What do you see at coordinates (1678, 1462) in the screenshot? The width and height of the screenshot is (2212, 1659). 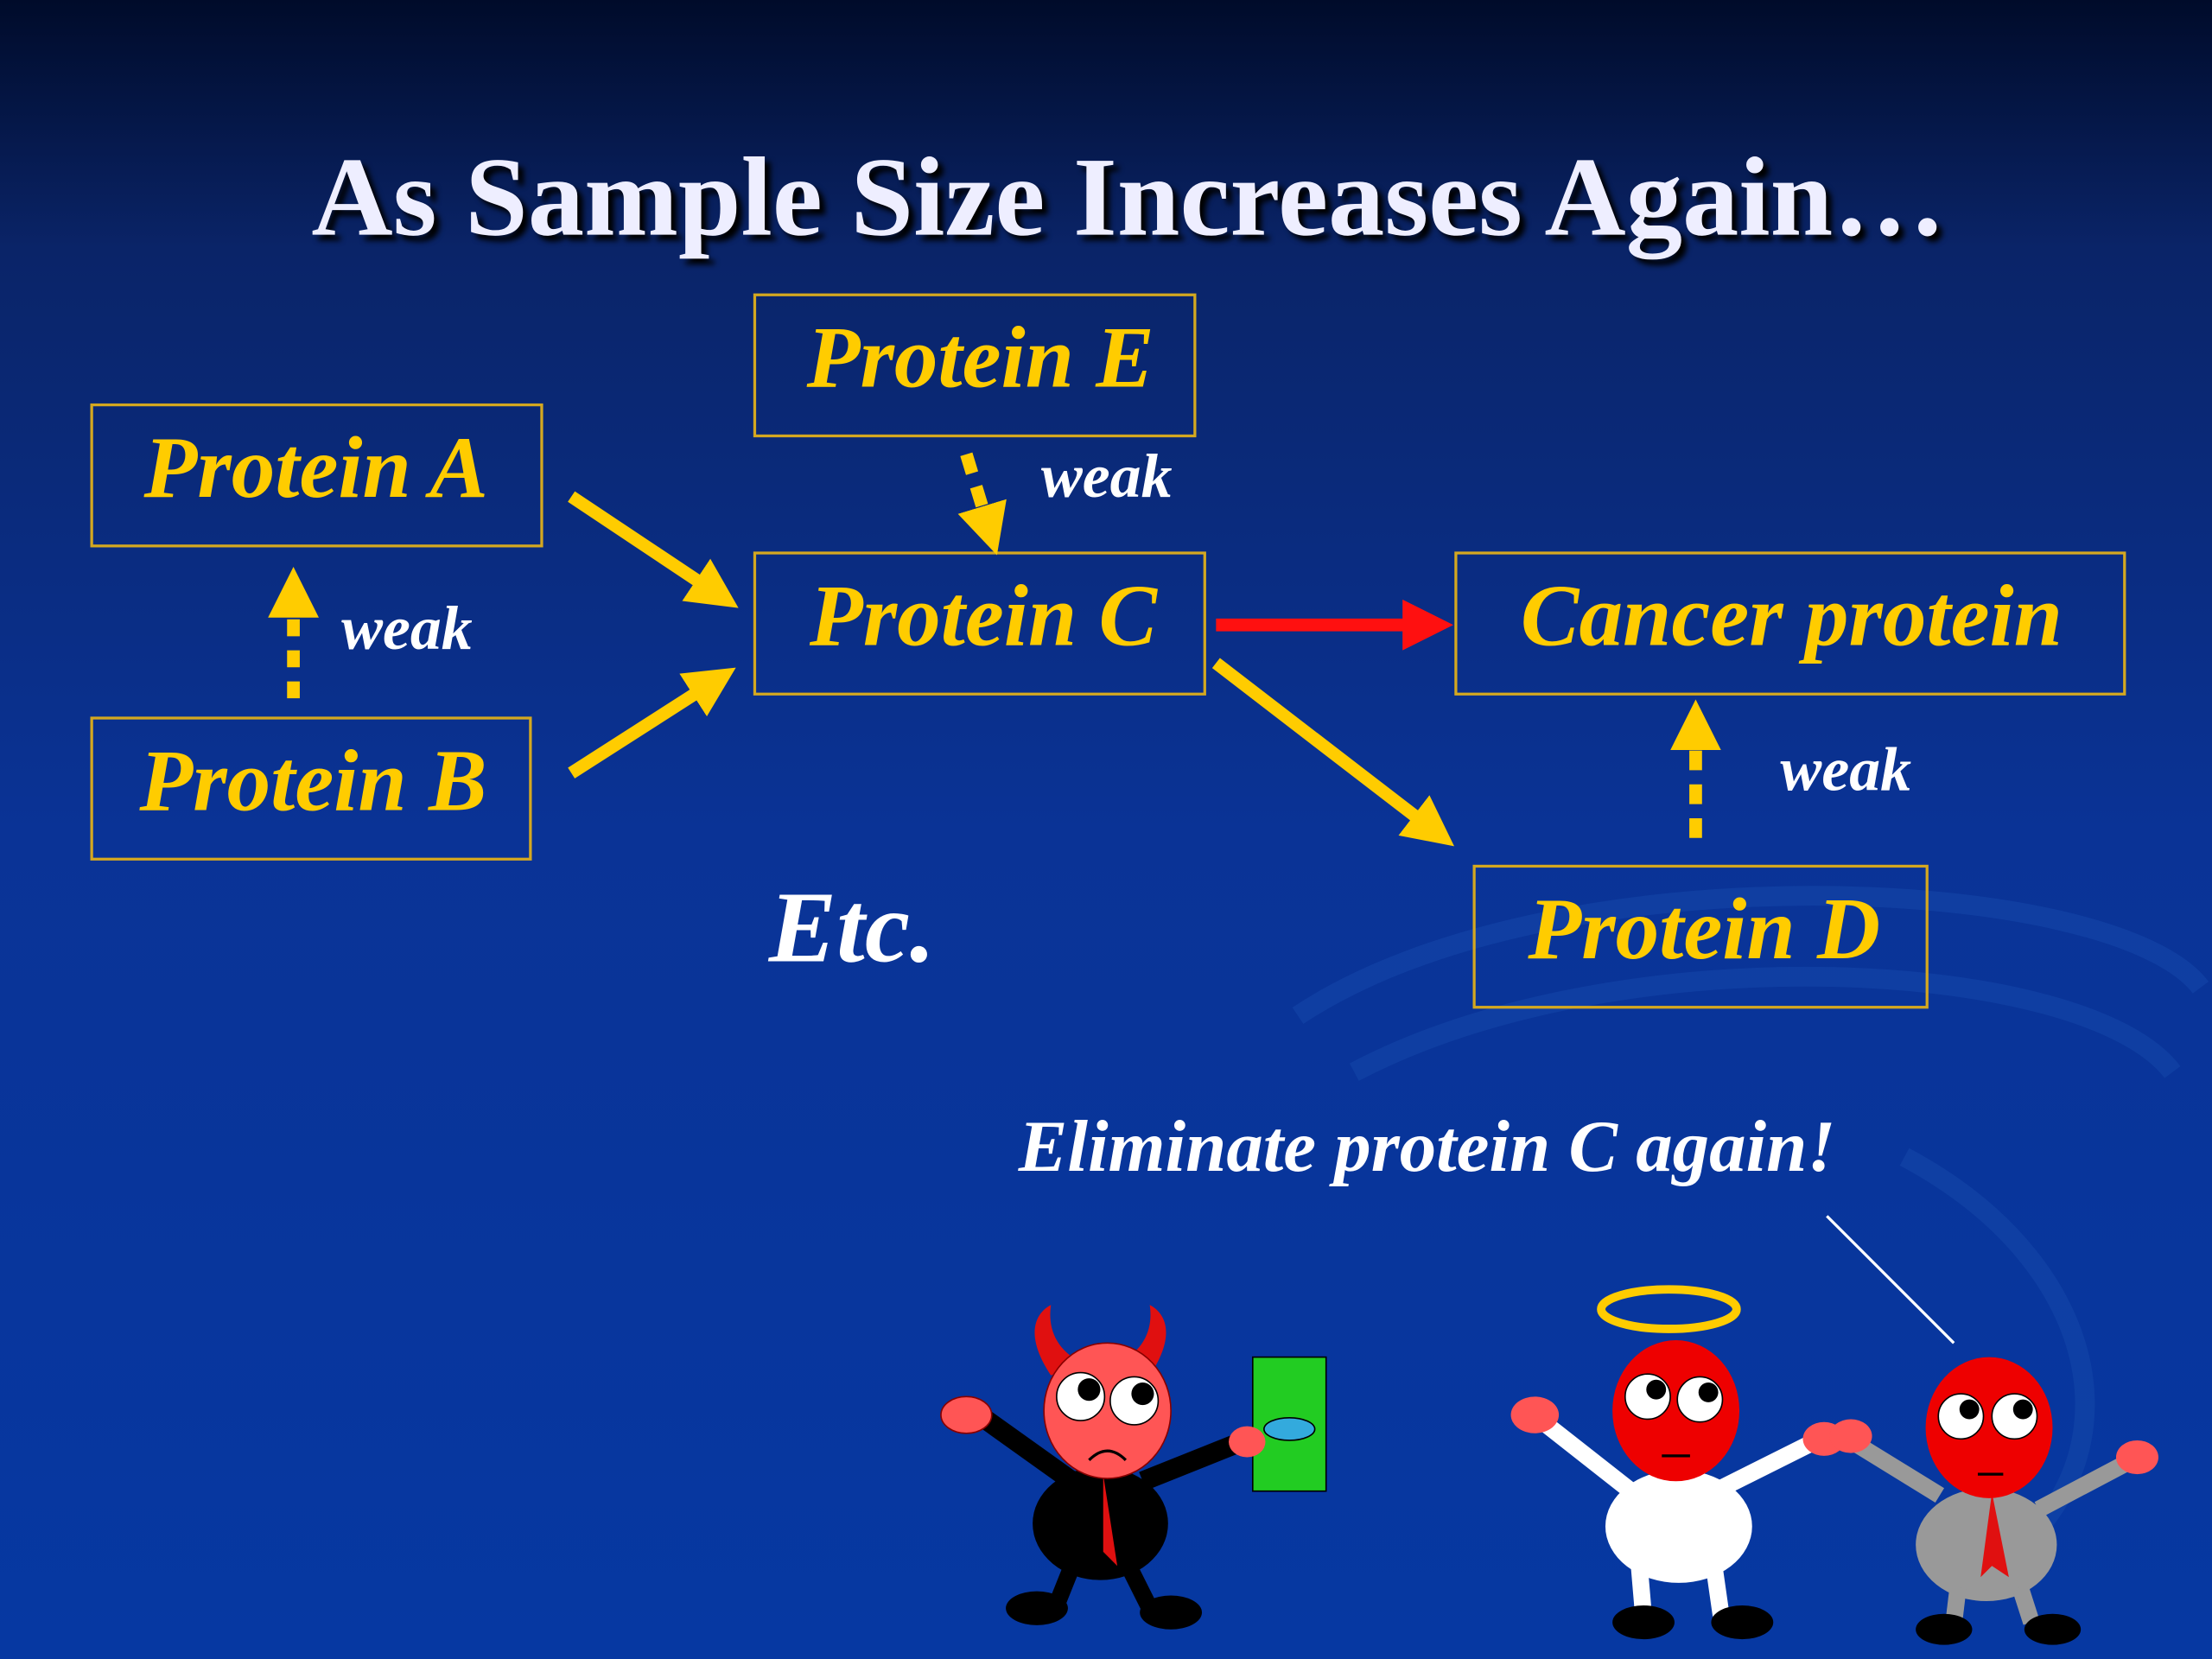 I see `angel-figure` at bounding box center [1678, 1462].